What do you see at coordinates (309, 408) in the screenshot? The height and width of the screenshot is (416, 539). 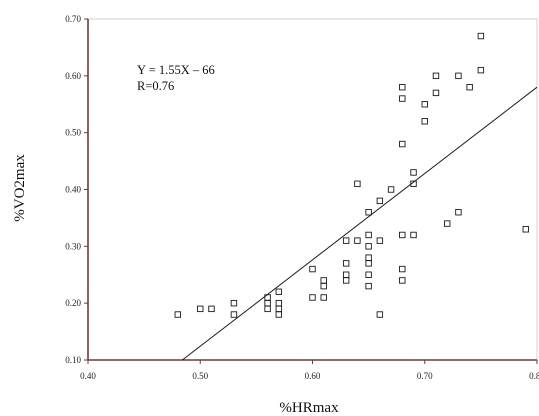 I see `x-axis-title: %HRmax` at bounding box center [309, 408].